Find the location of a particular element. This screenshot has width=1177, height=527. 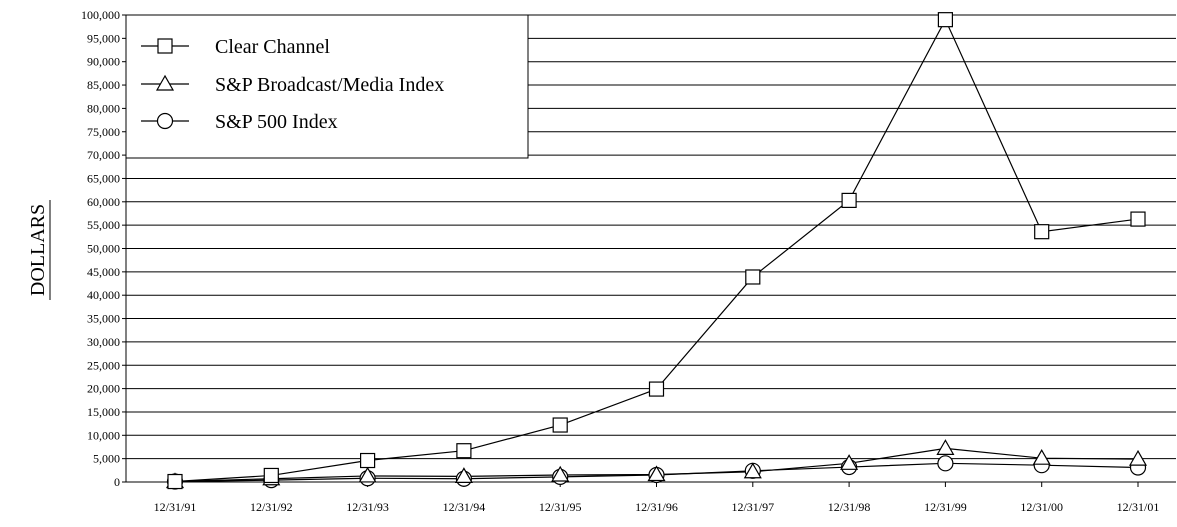

y-tick-label: 15,000 is located at coordinates (103, 412).